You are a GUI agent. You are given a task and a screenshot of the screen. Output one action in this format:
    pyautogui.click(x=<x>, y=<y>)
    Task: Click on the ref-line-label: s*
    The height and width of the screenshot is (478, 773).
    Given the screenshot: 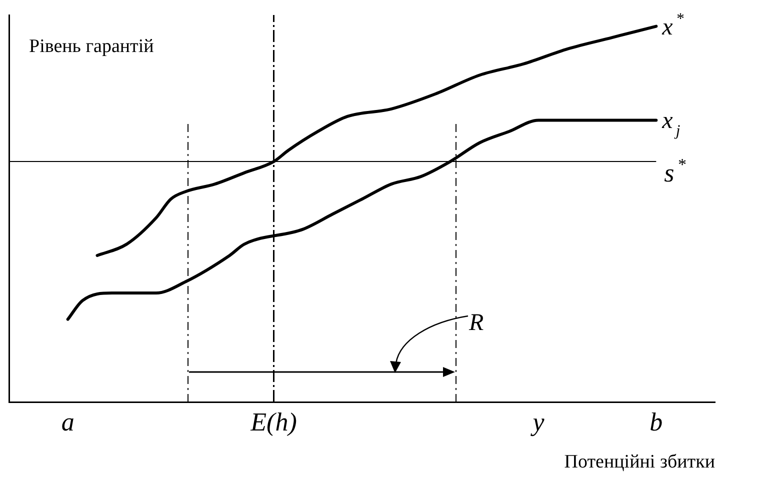 What is the action you would take?
    pyautogui.click(x=675, y=171)
    